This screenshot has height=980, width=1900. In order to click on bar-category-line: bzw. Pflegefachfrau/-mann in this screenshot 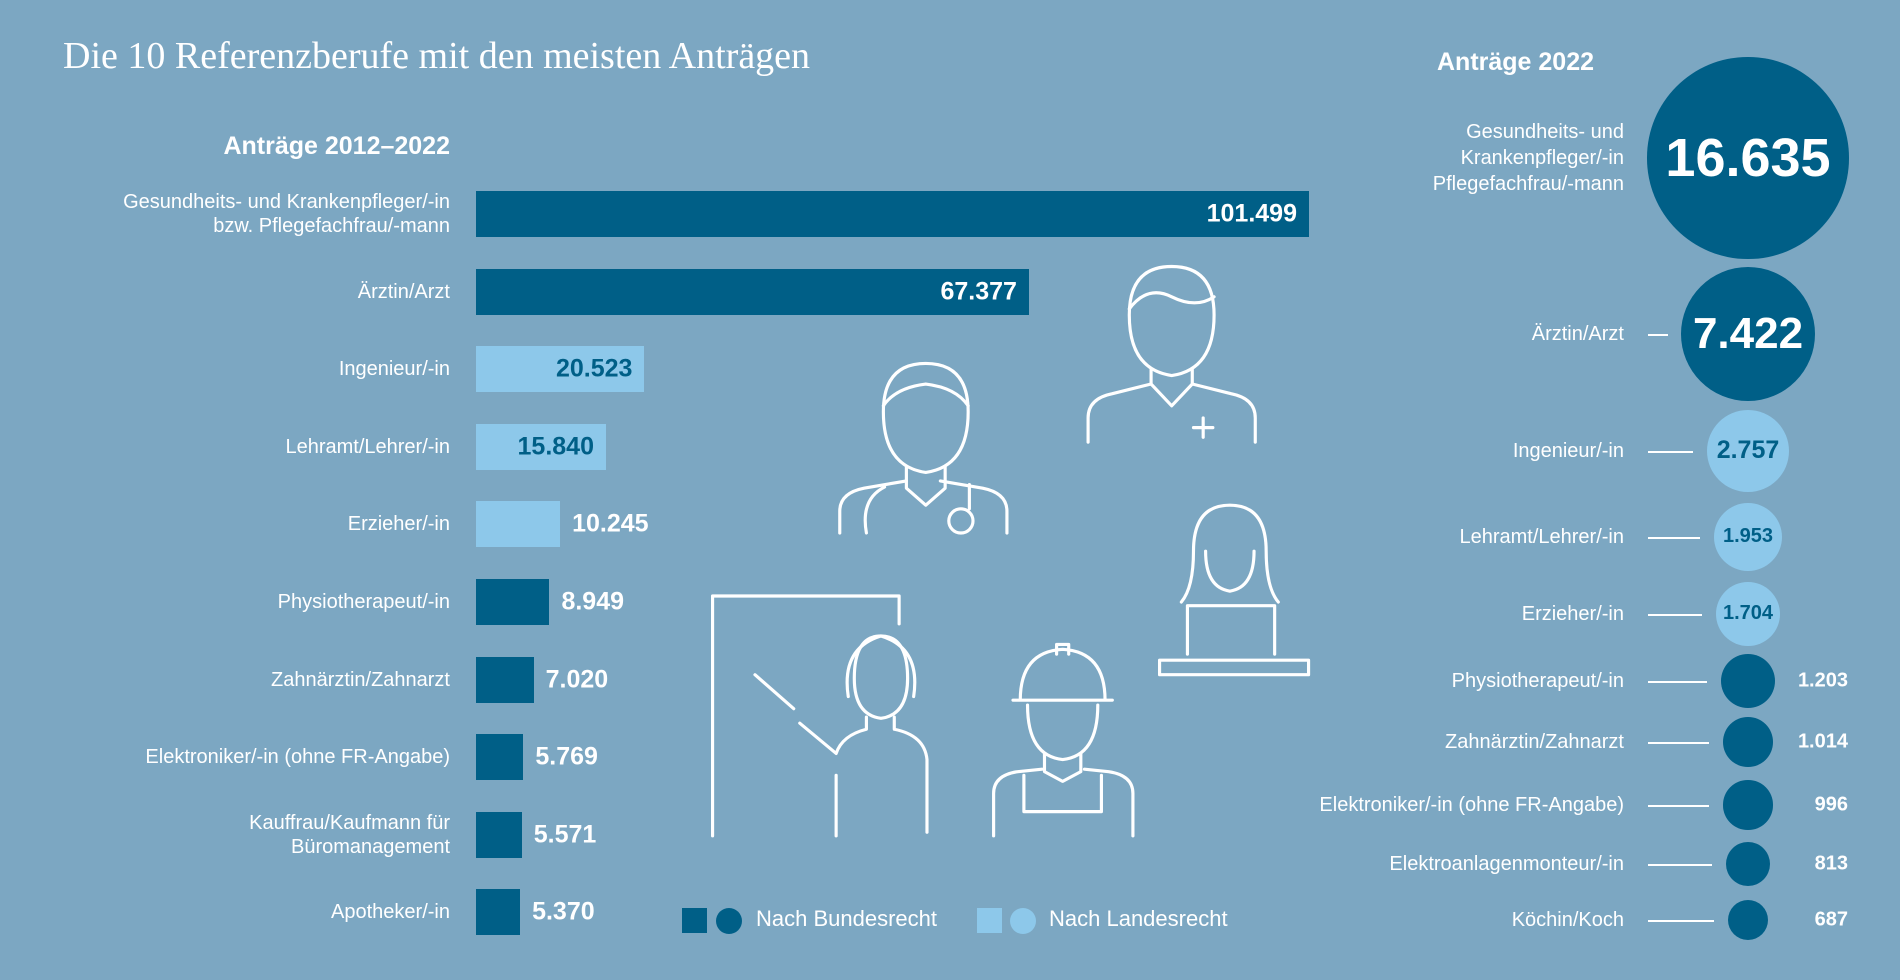, I will do `click(331, 226)`.